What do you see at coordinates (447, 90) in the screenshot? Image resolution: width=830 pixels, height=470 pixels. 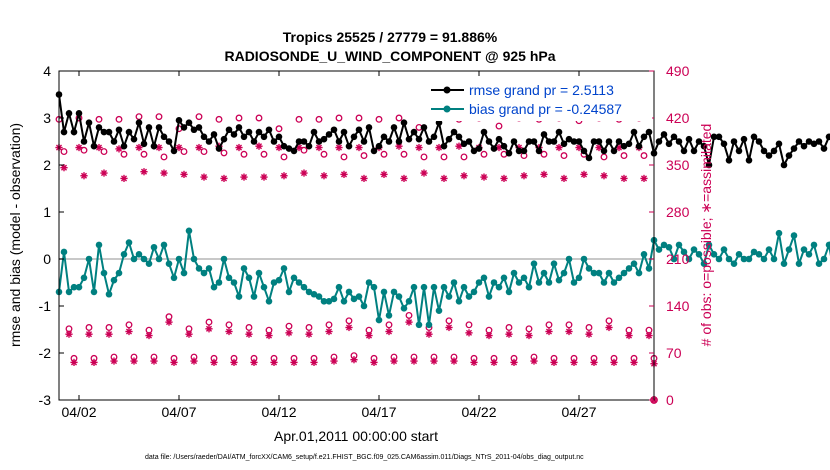 I see `legend-rmse-marker` at bounding box center [447, 90].